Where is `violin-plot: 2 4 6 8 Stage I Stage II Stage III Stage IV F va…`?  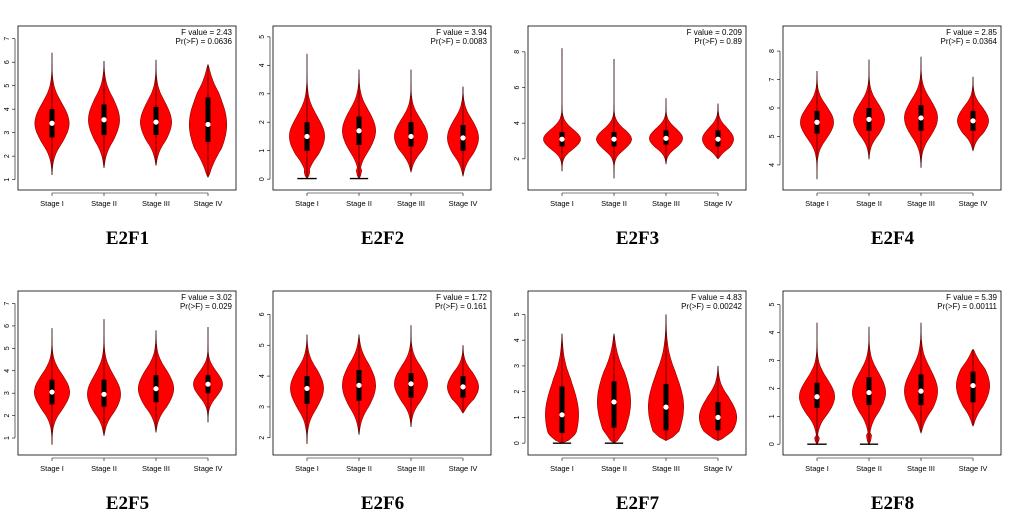
violin-plot: 2 4 6 8 Stage I Stage II Stage III Stage IV F va… is located at coordinates (630, 116).